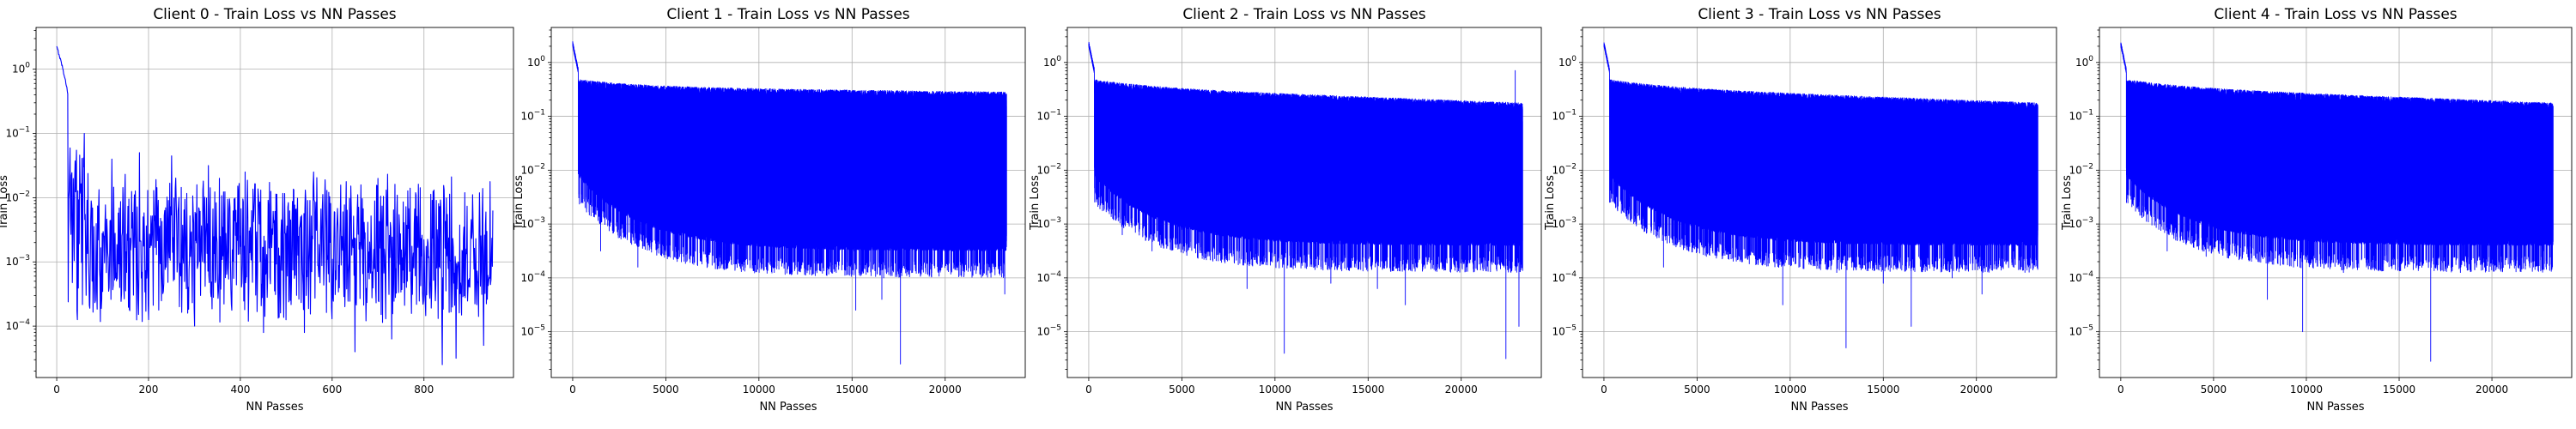  I want to click on x-tick-label: 200, so click(149, 390).